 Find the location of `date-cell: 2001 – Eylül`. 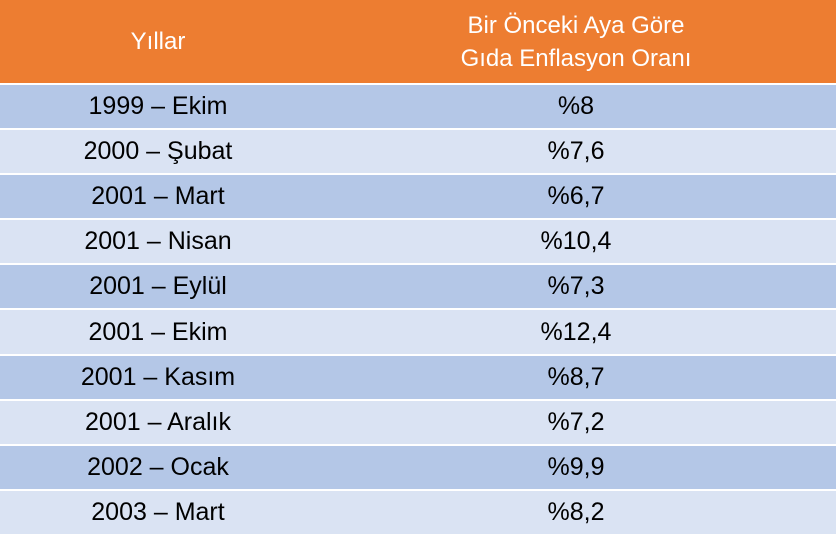

date-cell: 2001 – Eylül is located at coordinates (158, 286).